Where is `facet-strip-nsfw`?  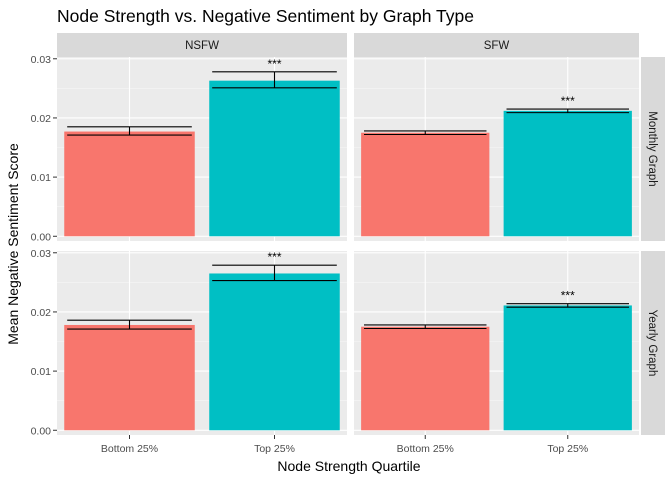 facet-strip-nsfw is located at coordinates (202, 45).